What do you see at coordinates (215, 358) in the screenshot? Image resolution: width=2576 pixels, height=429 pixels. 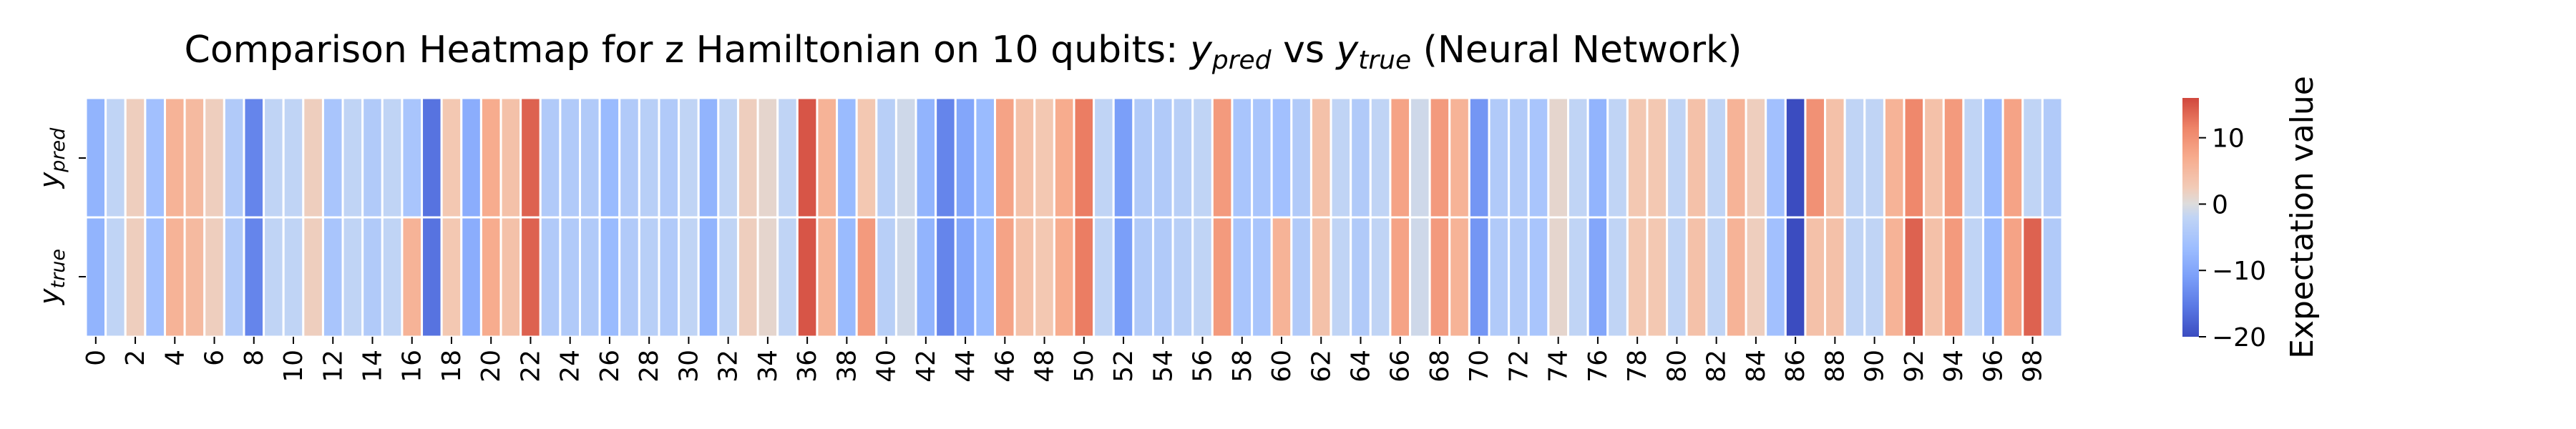 I see `x-tick-label: 6` at bounding box center [215, 358].